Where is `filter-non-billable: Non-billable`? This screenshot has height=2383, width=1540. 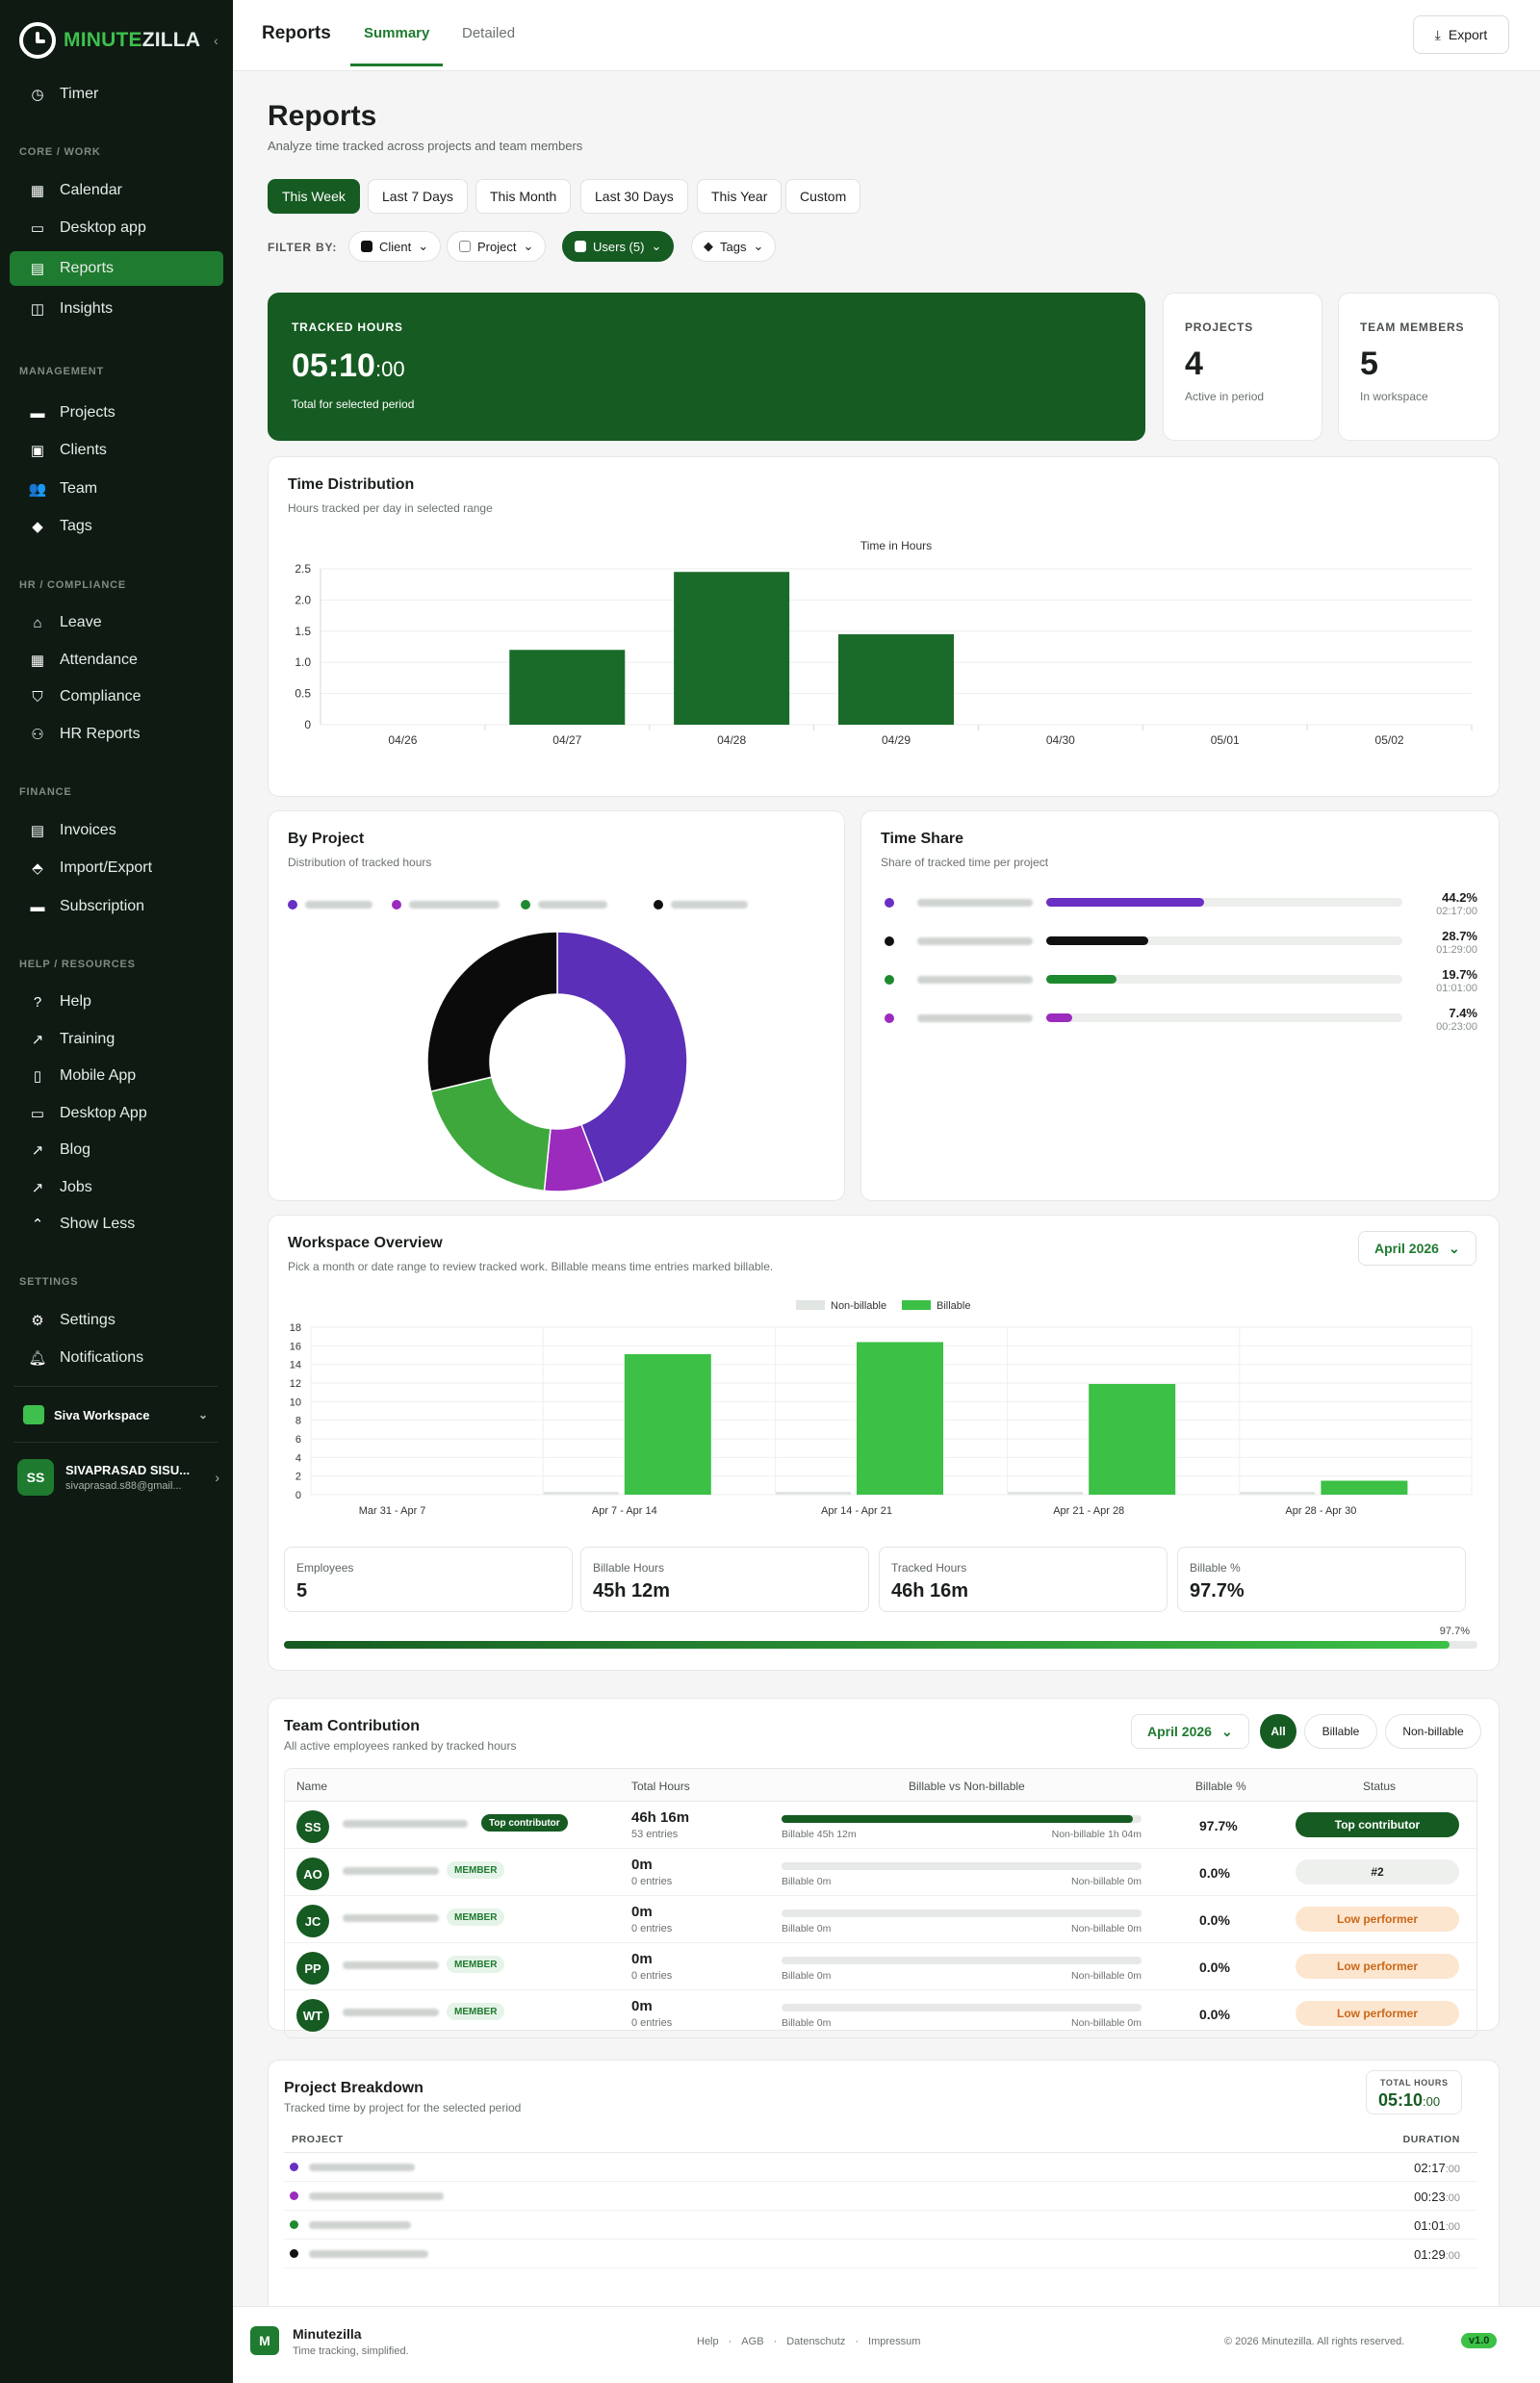 filter-non-billable: Non-billable is located at coordinates (1433, 1731).